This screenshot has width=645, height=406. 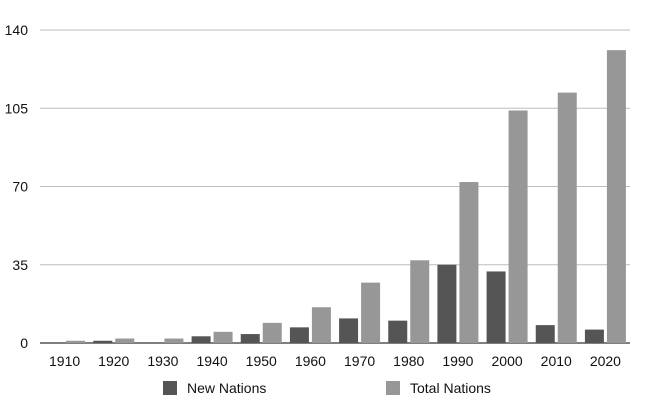 What do you see at coordinates (261, 361) in the screenshot?
I see `x-tick-label: 1950` at bounding box center [261, 361].